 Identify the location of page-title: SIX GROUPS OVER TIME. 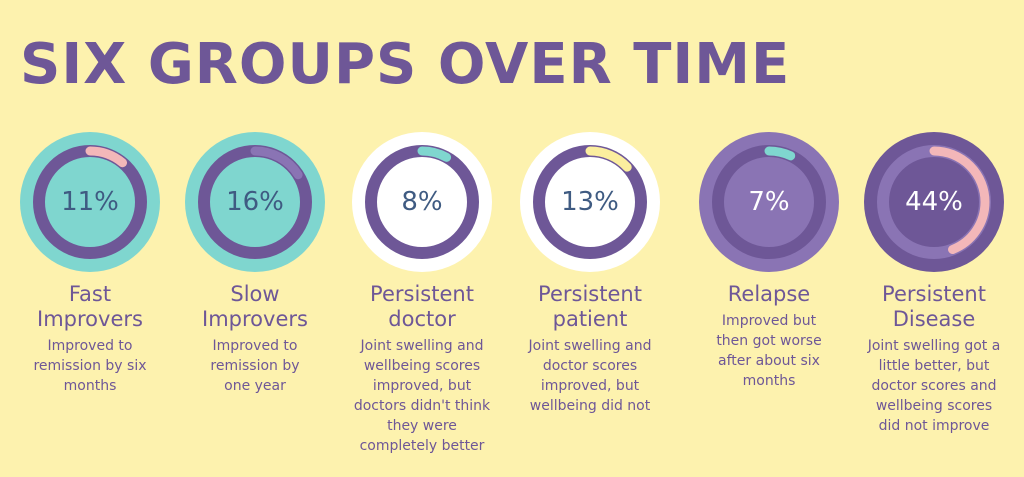
(405, 64).